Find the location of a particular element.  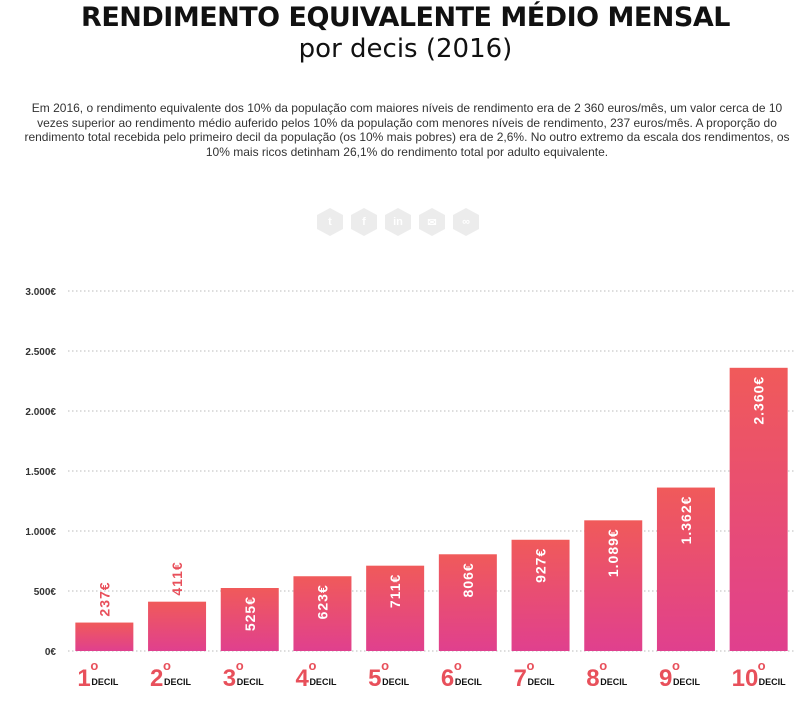

facebook-icon: f is located at coordinates (364, 222).